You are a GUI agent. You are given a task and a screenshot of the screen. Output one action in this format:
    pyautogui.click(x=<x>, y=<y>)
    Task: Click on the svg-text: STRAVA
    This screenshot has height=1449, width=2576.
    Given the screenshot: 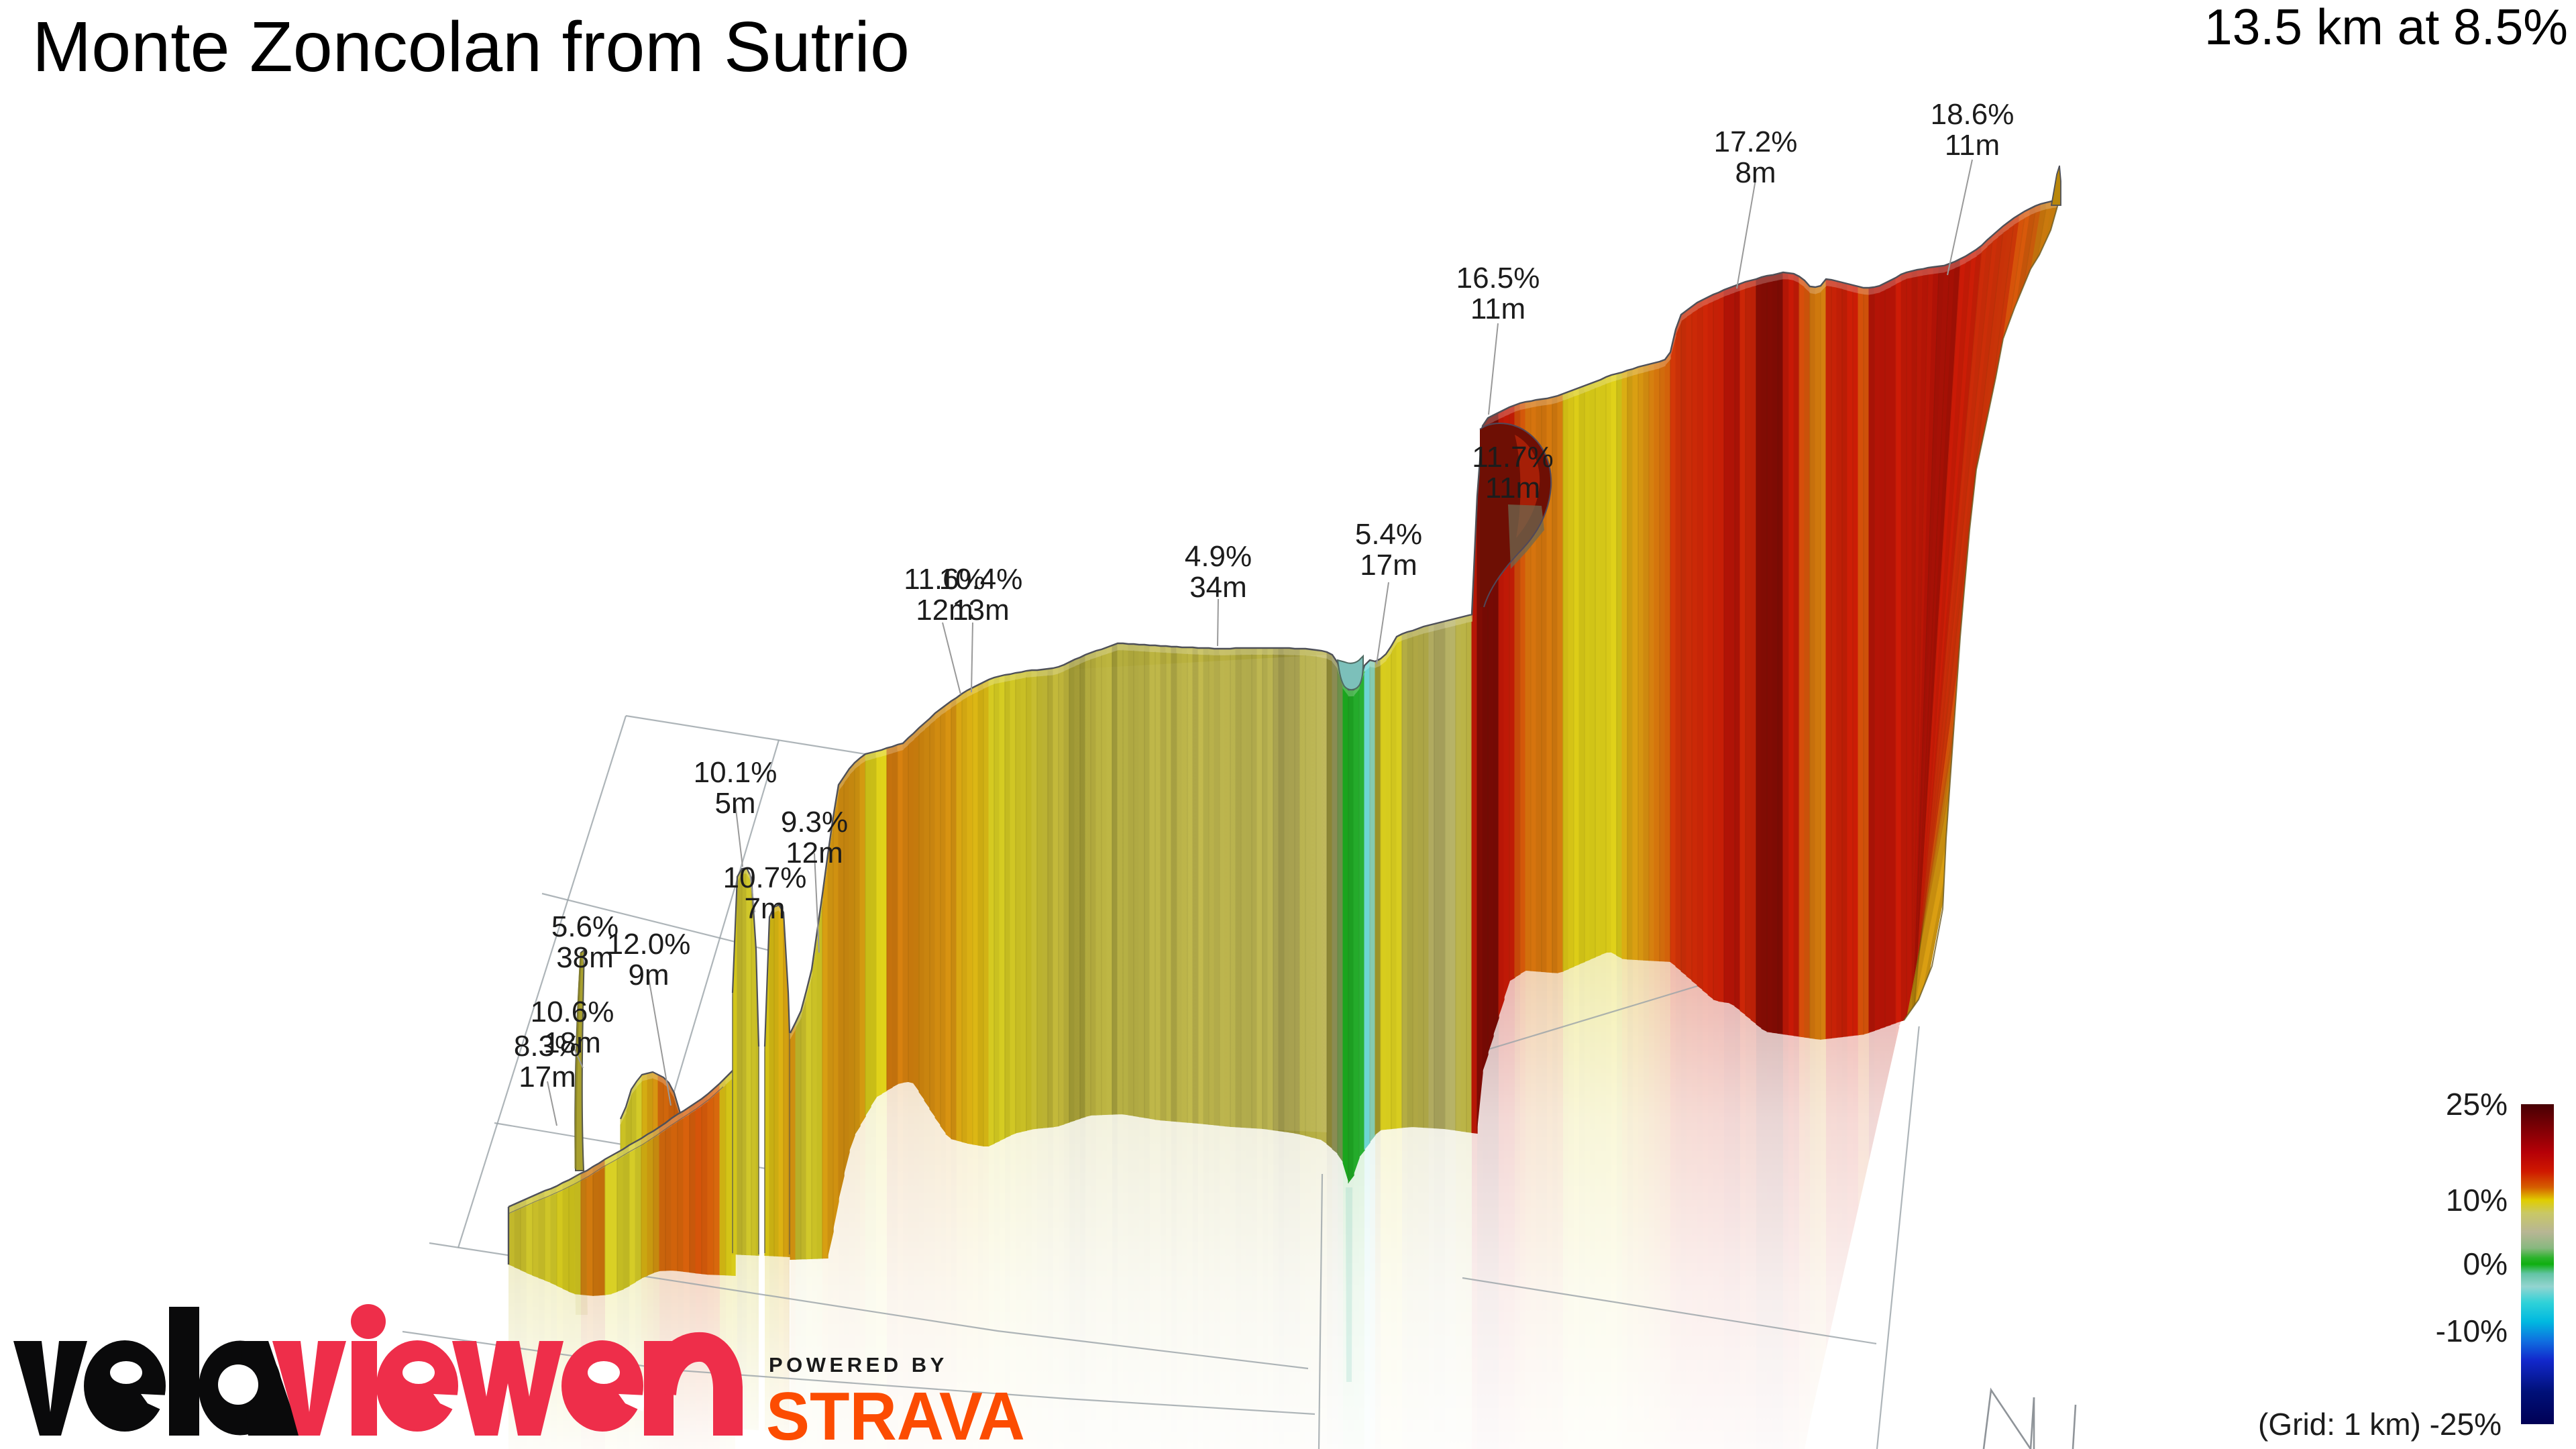 What is the action you would take?
    pyautogui.click(x=895, y=1414)
    